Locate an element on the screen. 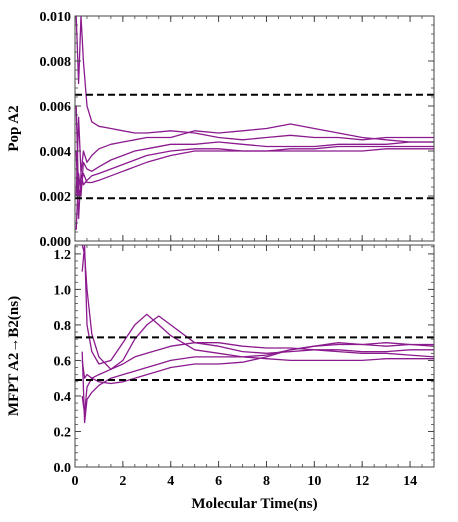 The height and width of the screenshot is (522, 458). y-tick-label: 0.010 is located at coordinates (56, 17).